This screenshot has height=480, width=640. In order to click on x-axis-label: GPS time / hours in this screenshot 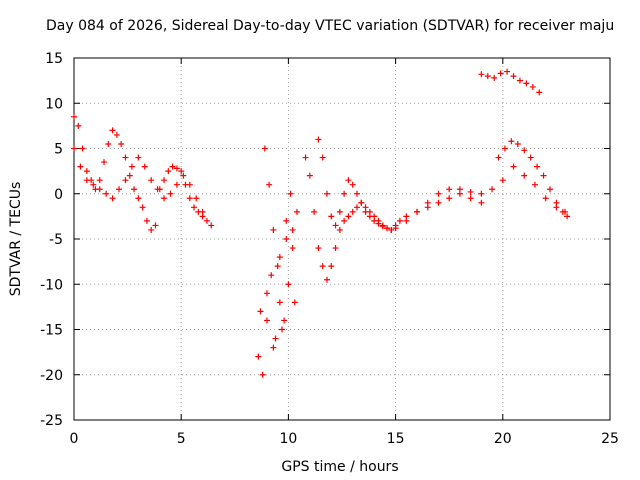, I will do `click(339, 467)`.